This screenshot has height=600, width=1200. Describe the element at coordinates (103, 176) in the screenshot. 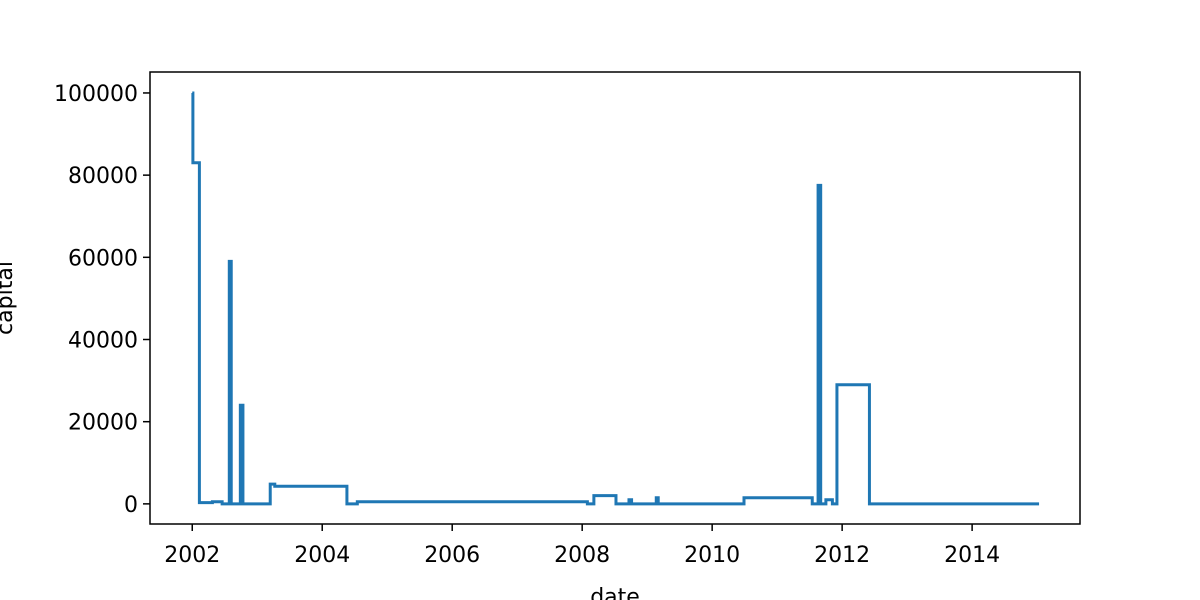

I see `y-tick-label: 80000` at that location.